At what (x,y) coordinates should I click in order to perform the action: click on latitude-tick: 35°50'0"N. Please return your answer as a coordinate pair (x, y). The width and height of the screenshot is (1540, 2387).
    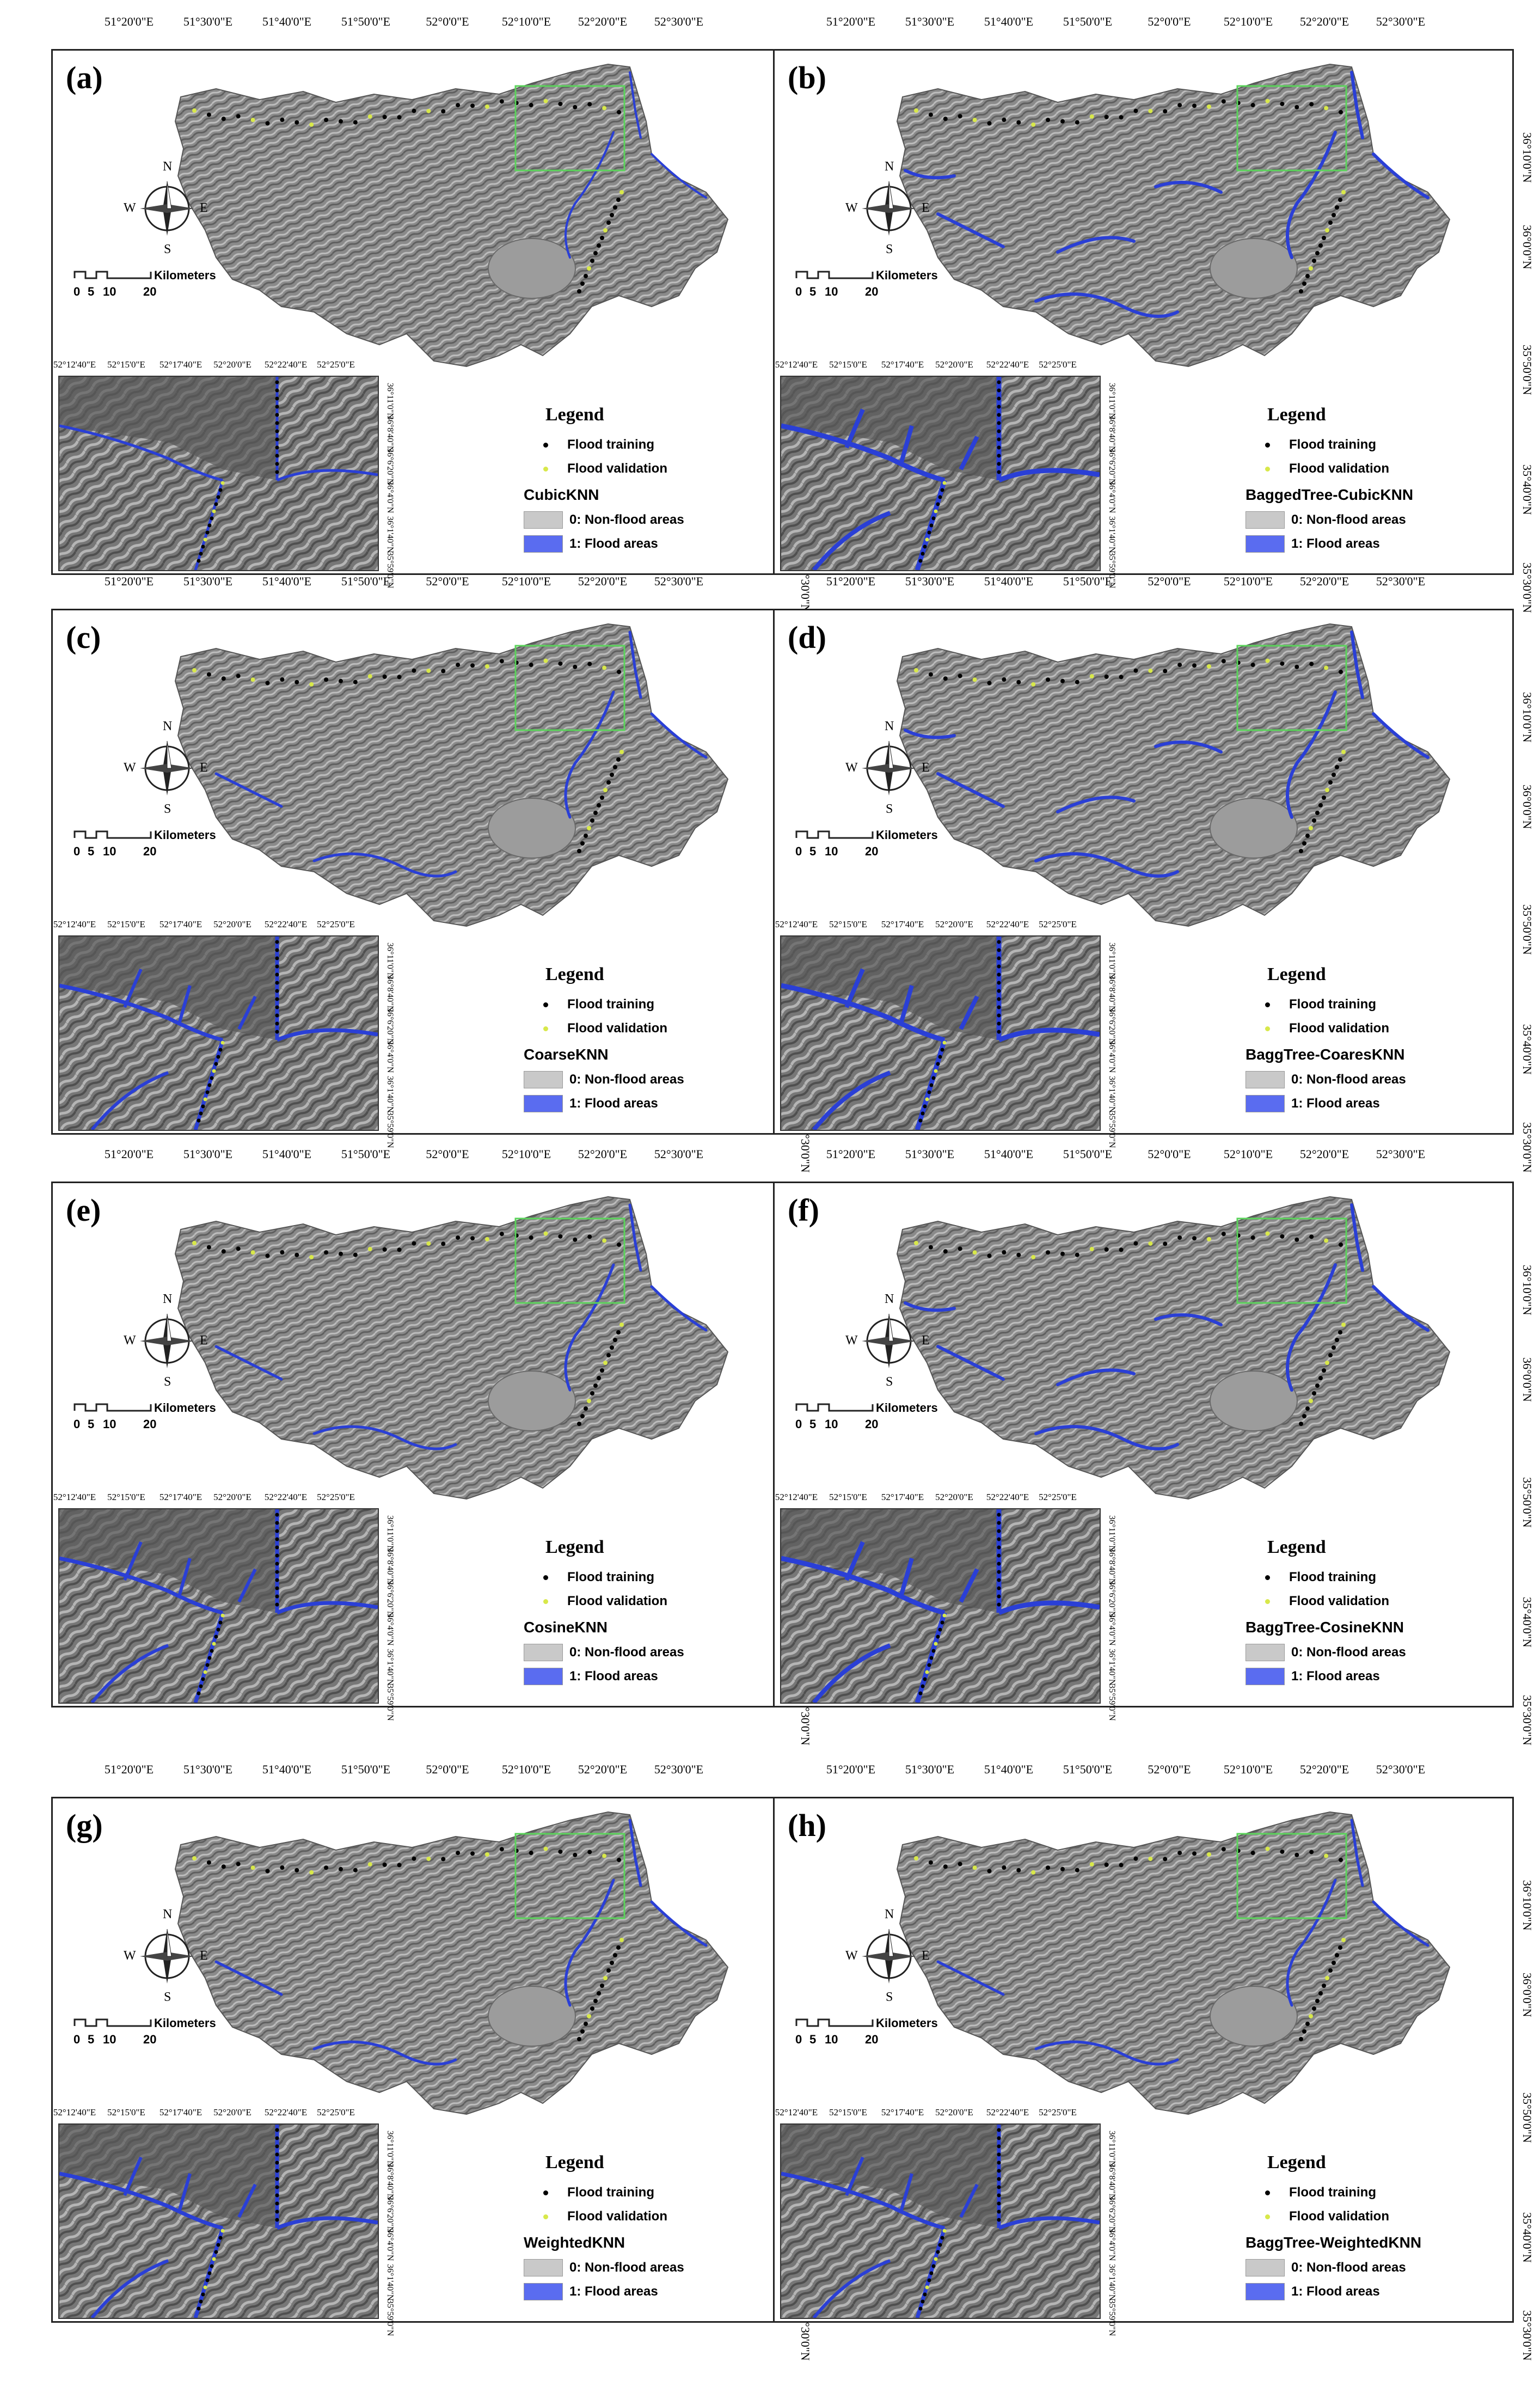
    Looking at the image, I should click on (1527, 2117).